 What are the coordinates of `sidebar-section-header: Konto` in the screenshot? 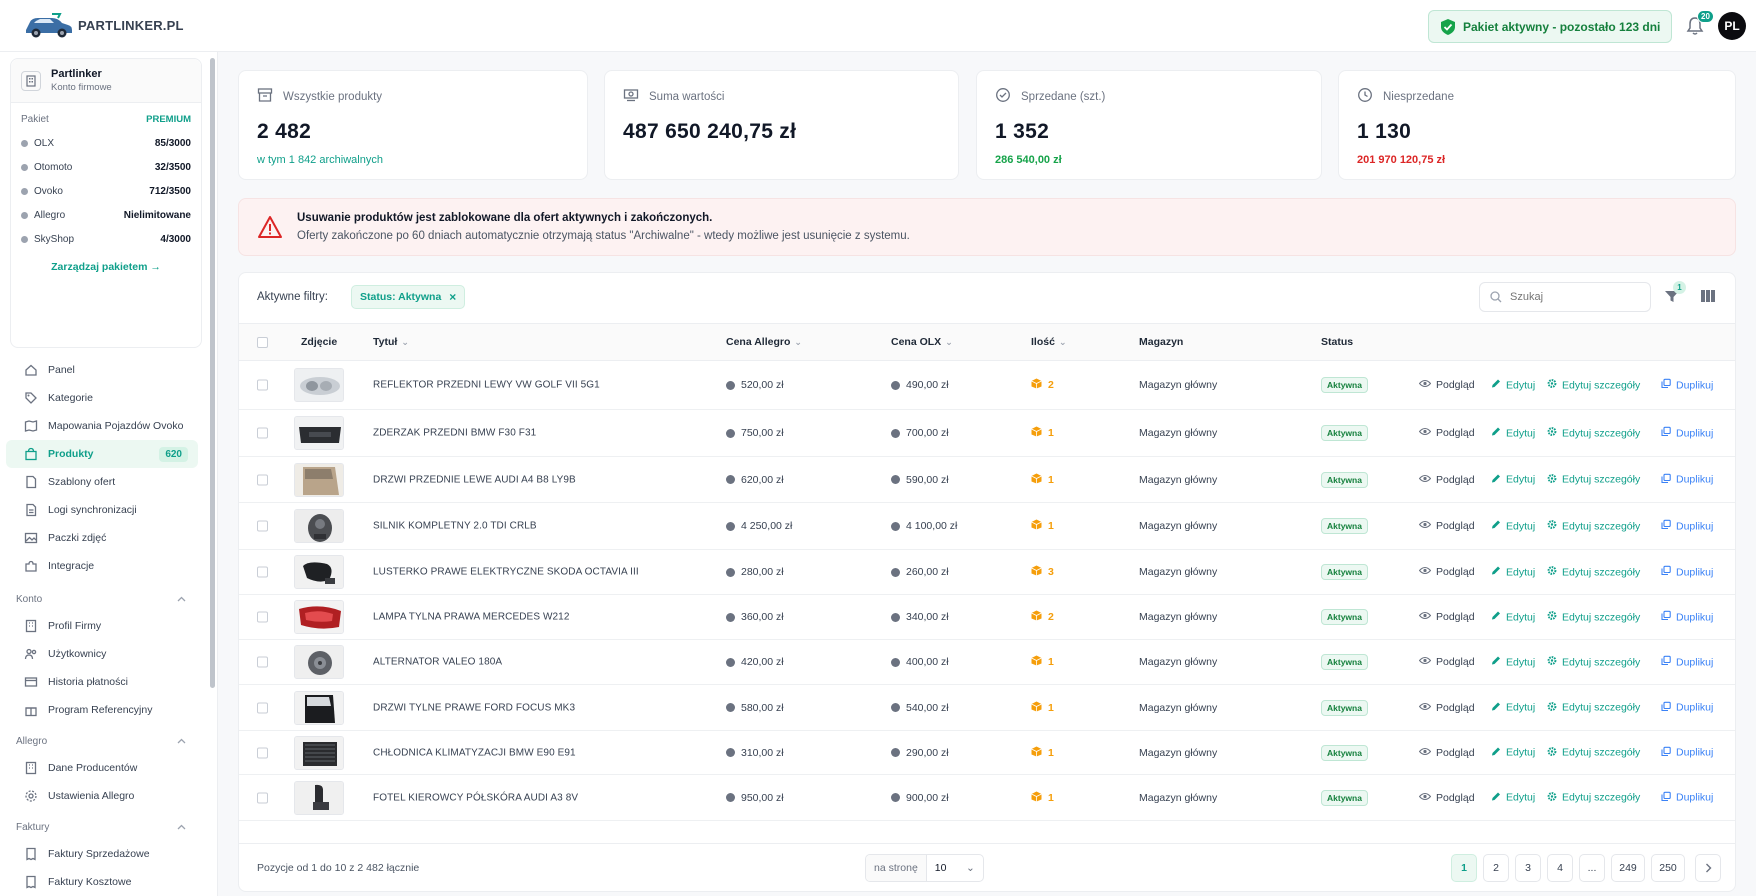 It's located at (103, 599).